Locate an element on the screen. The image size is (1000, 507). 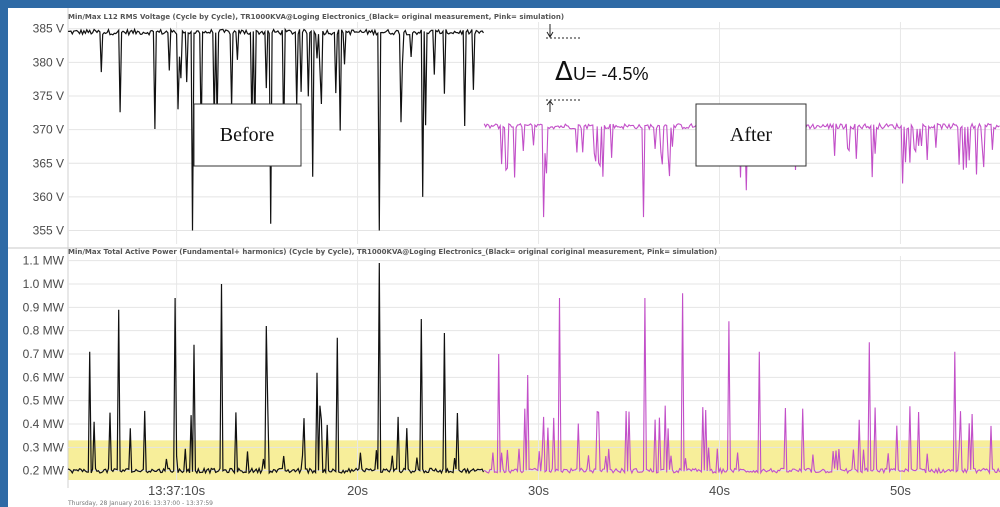
y-tick-label: 0.5 MW is located at coordinates (44, 401).